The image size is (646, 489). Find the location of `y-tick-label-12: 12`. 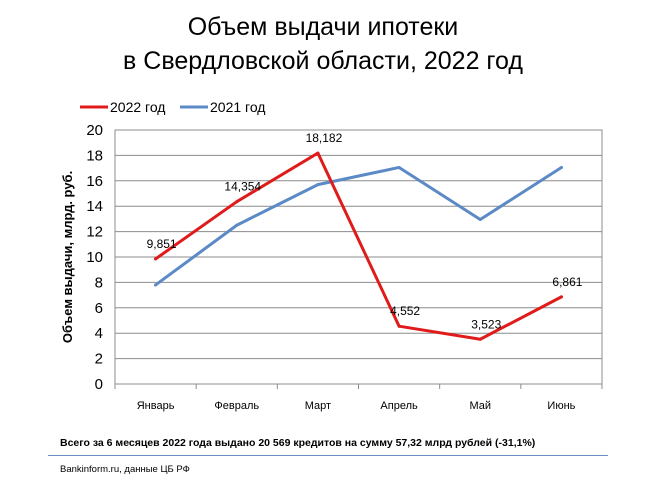

y-tick-label-12: 12 is located at coordinates (94, 232).